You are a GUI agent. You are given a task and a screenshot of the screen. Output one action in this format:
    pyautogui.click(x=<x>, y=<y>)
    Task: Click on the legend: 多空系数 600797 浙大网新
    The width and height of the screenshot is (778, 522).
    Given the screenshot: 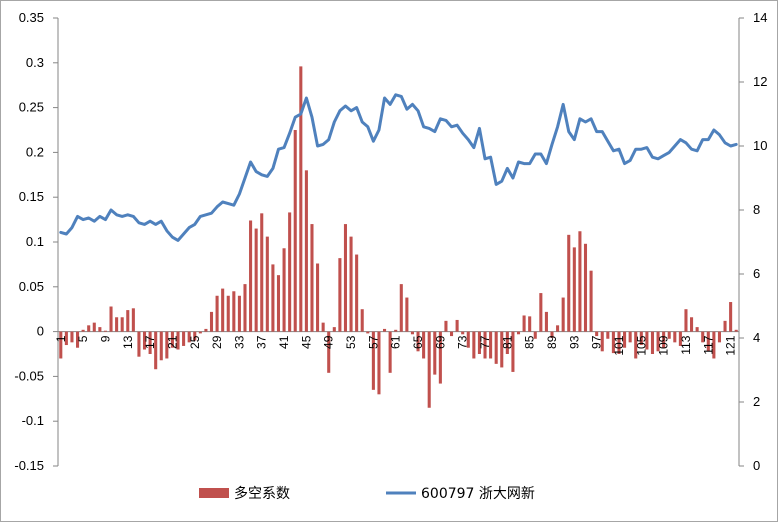 What is the action you would take?
    pyautogui.click(x=367, y=493)
    